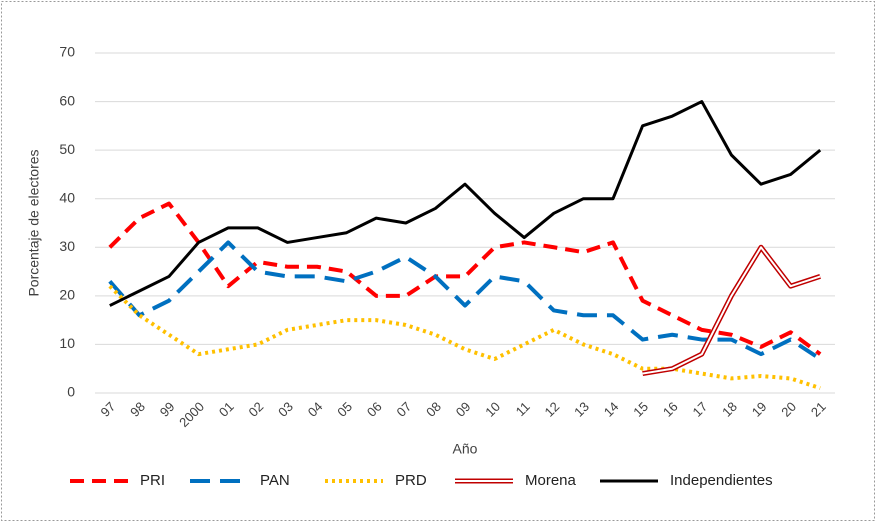 This screenshot has height=530, width=876. What do you see at coordinates (108, 409) in the screenshot?
I see `x-tick-label: 97` at bounding box center [108, 409].